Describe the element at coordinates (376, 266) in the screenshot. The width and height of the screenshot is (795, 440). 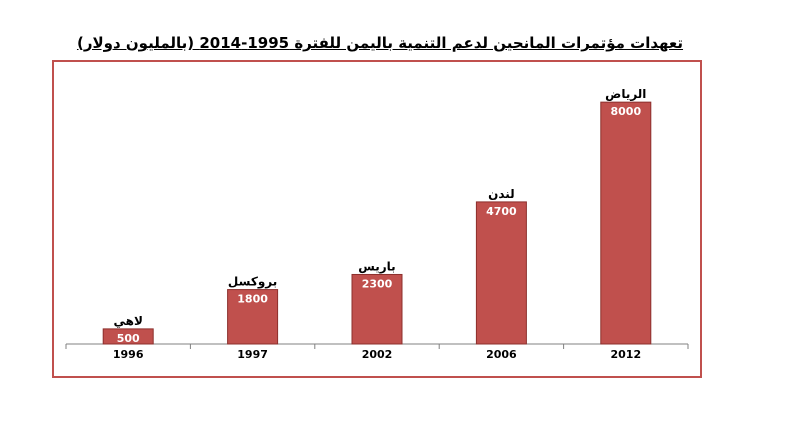
I see `bar-name-label: باريس` at that location.